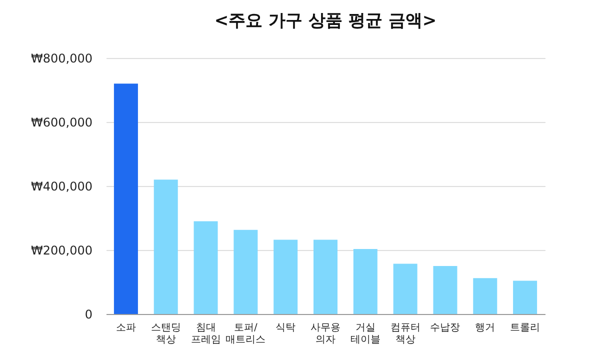 The height and width of the screenshot is (350, 600). What do you see at coordinates (61, 251) in the screenshot?
I see `y-tick-label: ₩200,000` at bounding box center [61, 251].